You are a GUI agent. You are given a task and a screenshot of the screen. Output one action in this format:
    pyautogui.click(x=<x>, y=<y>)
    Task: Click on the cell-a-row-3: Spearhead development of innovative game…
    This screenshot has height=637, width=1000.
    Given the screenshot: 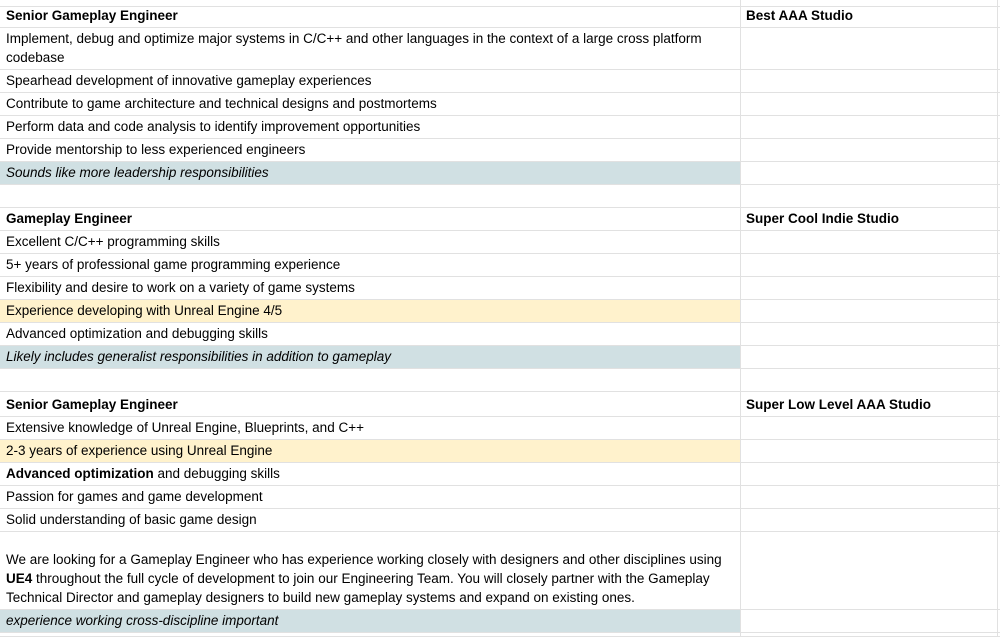 What is the action you would take?
    pyautogui.click(x=370, y=81)
    